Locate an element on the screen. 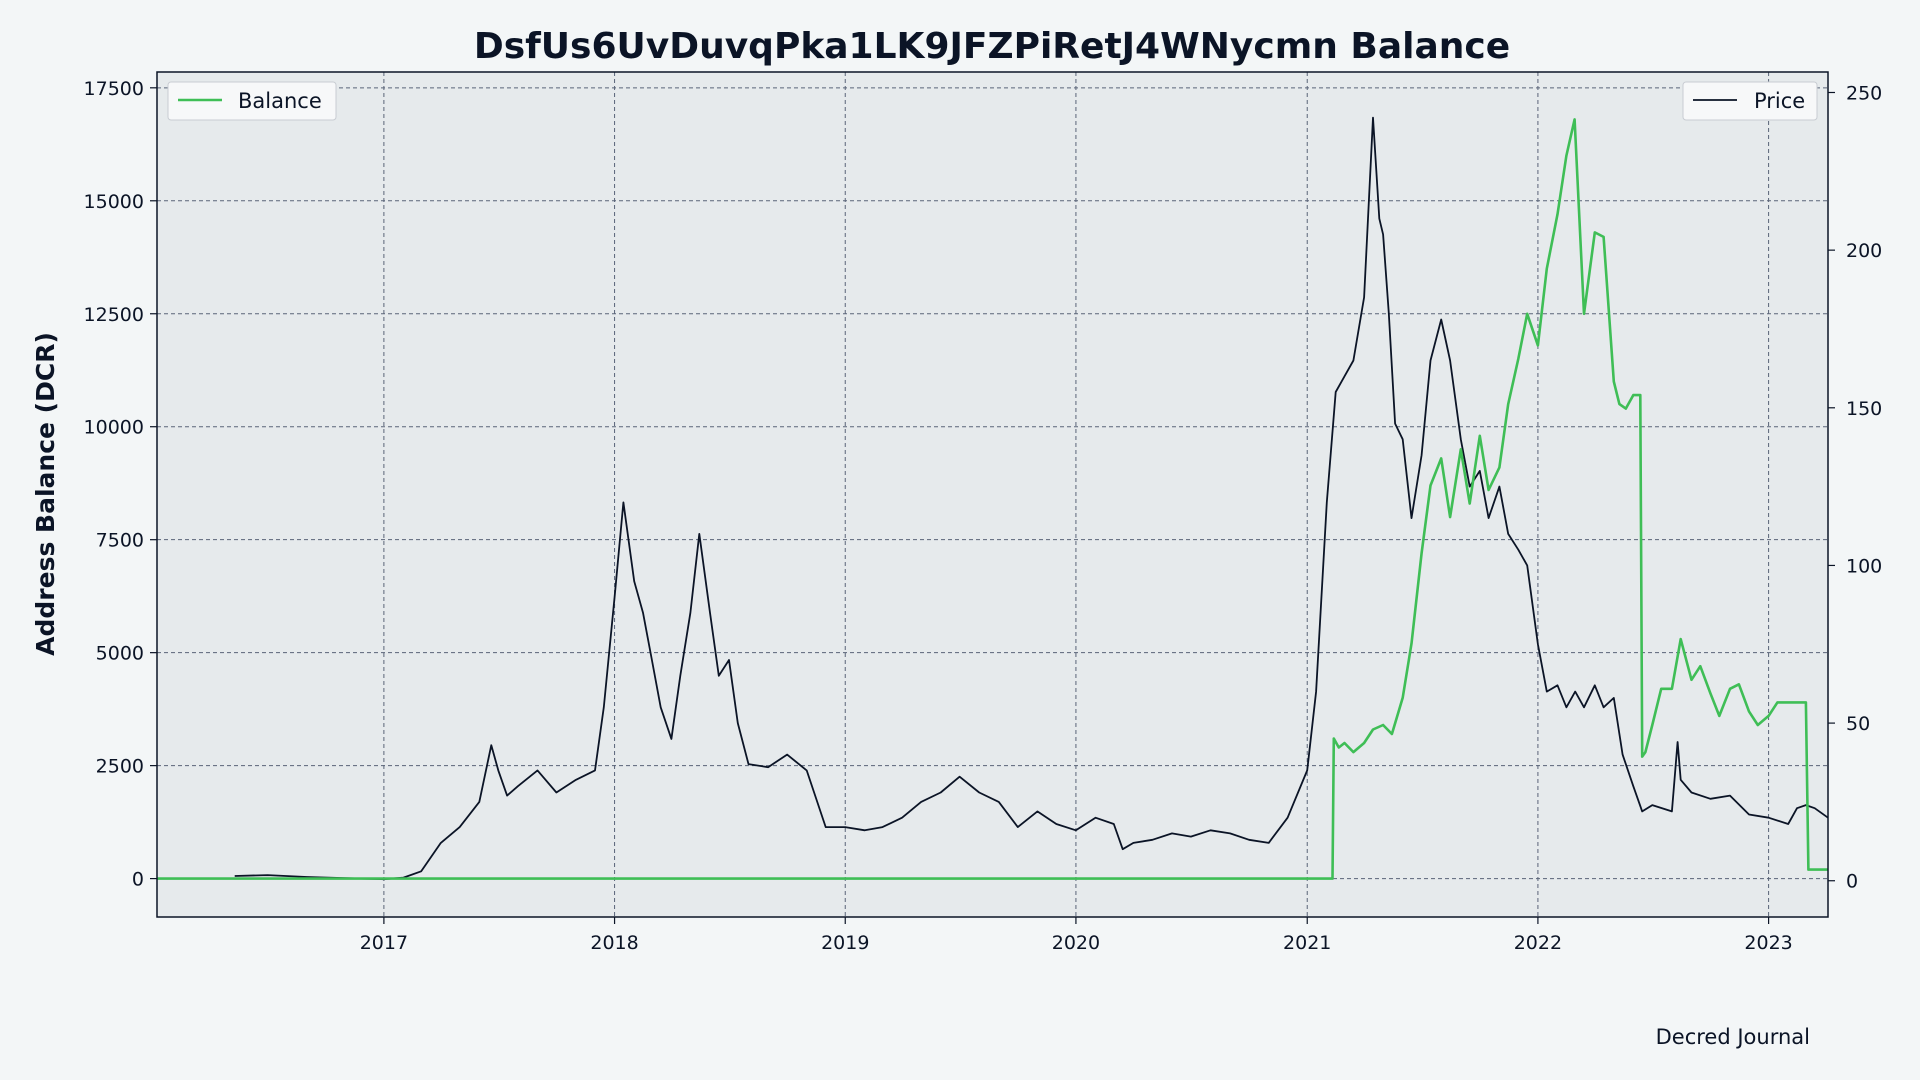  footer-credit: Decred Journal is located at coordinates (1733, 1037).